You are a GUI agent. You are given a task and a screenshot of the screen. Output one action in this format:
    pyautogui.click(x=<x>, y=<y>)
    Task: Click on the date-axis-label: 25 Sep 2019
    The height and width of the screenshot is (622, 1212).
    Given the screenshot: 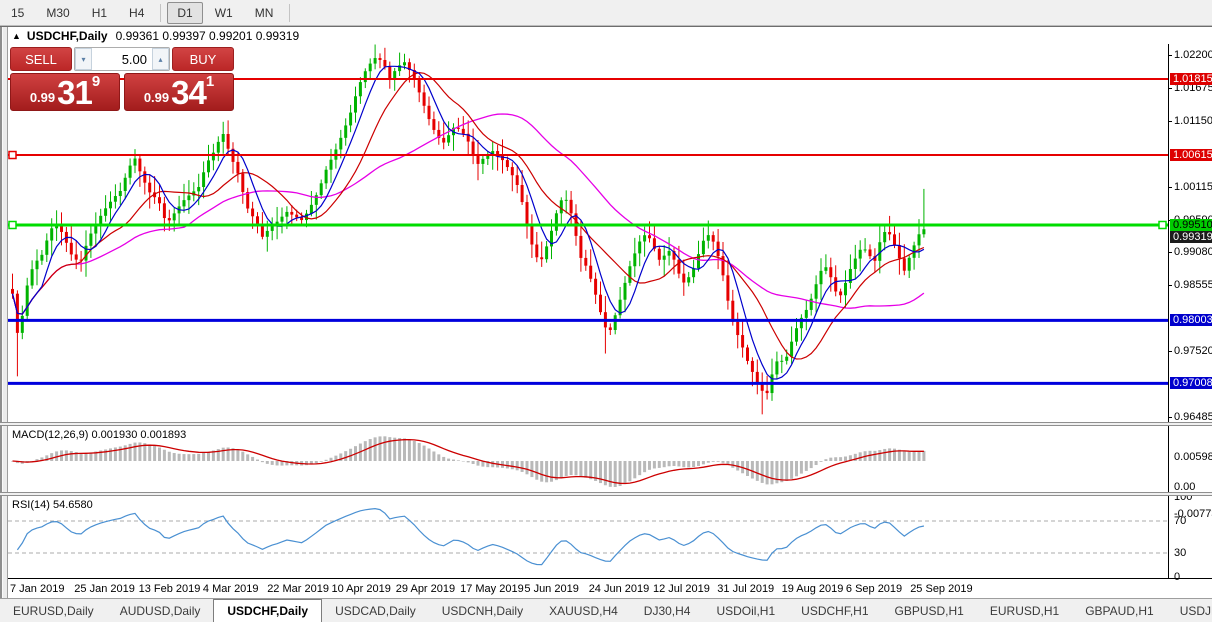 What is the action you would take?
    pyautogui.click(x=941, y=589)
    